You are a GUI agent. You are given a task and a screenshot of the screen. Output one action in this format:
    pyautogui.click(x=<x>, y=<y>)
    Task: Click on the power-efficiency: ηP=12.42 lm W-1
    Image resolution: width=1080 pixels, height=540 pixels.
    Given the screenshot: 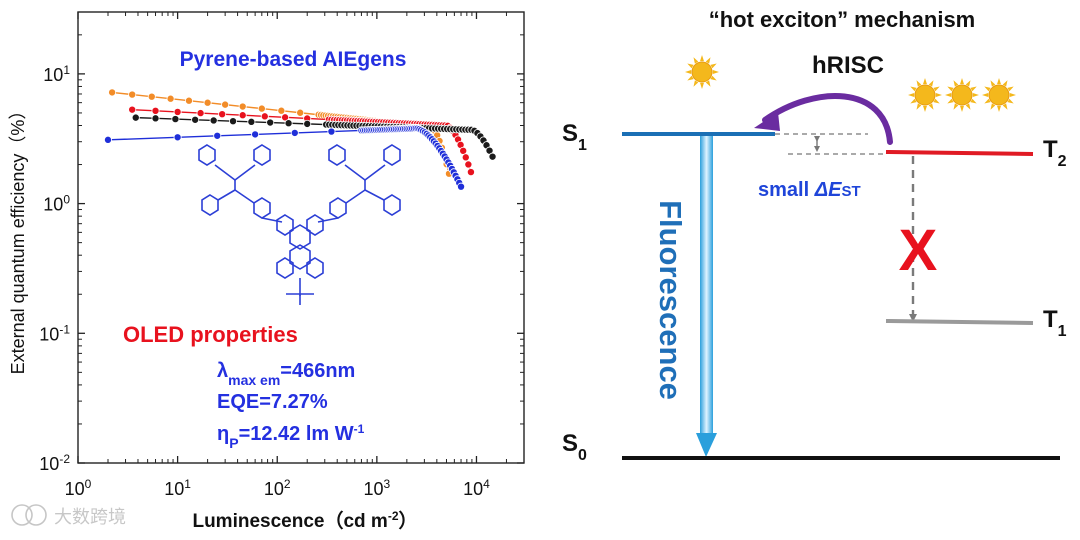 What is the action you would take?
    pyautogui.click(x=291, y=436)
    